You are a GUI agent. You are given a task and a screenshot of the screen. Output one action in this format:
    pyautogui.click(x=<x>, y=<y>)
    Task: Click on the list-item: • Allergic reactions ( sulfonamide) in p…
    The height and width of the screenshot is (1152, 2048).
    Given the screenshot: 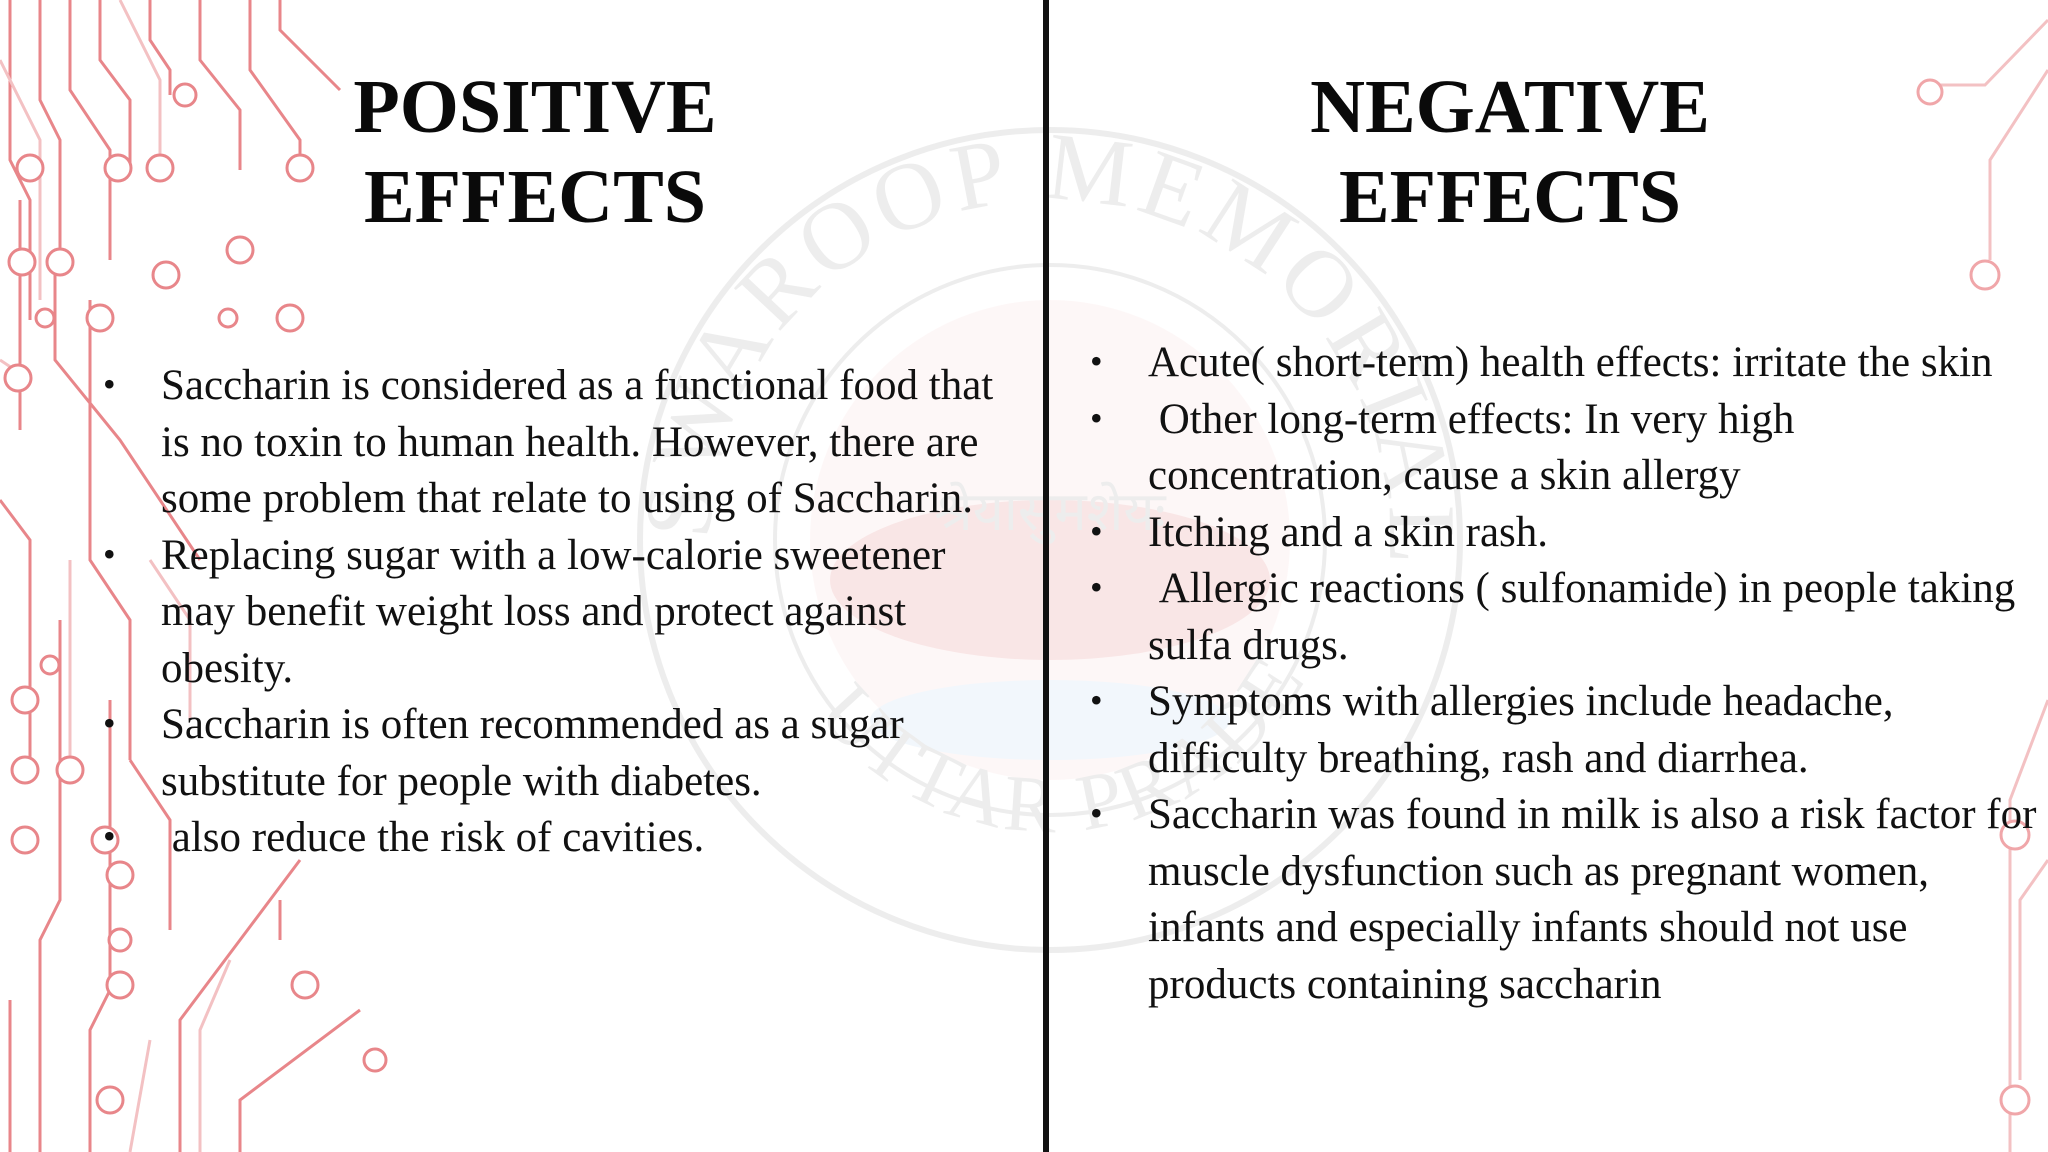 What is the action you would take?
    pyautogui.click(x=1565, y=617)
    